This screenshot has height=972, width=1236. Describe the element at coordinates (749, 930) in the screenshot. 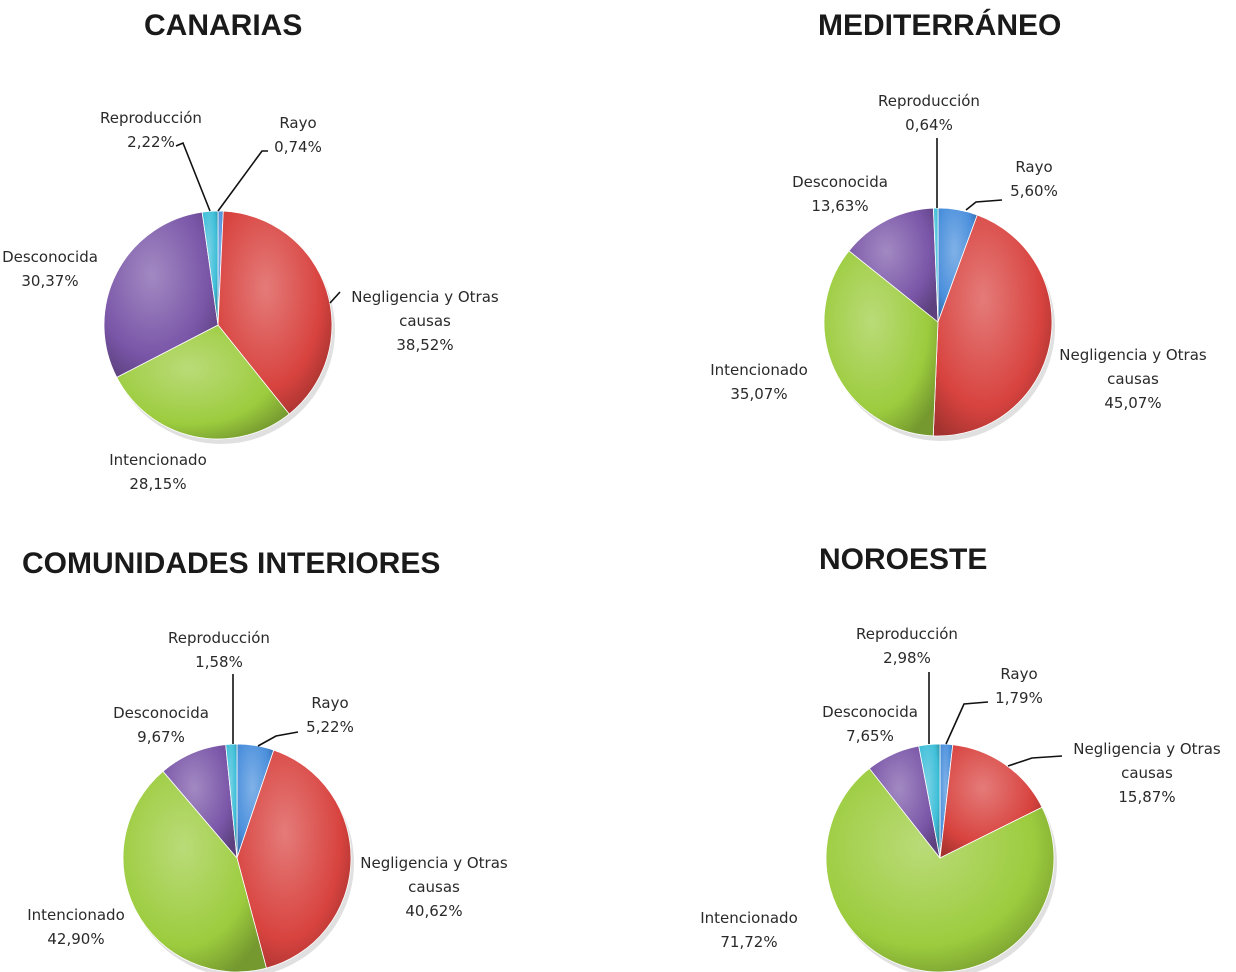

I see `slice-label-intencionado: Intencionado 71,72%` at that location.